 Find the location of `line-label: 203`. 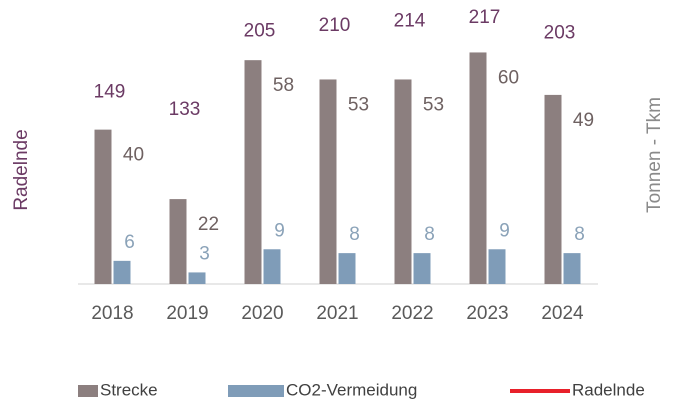

line-label: 203 is located at coordinates (560, 33).